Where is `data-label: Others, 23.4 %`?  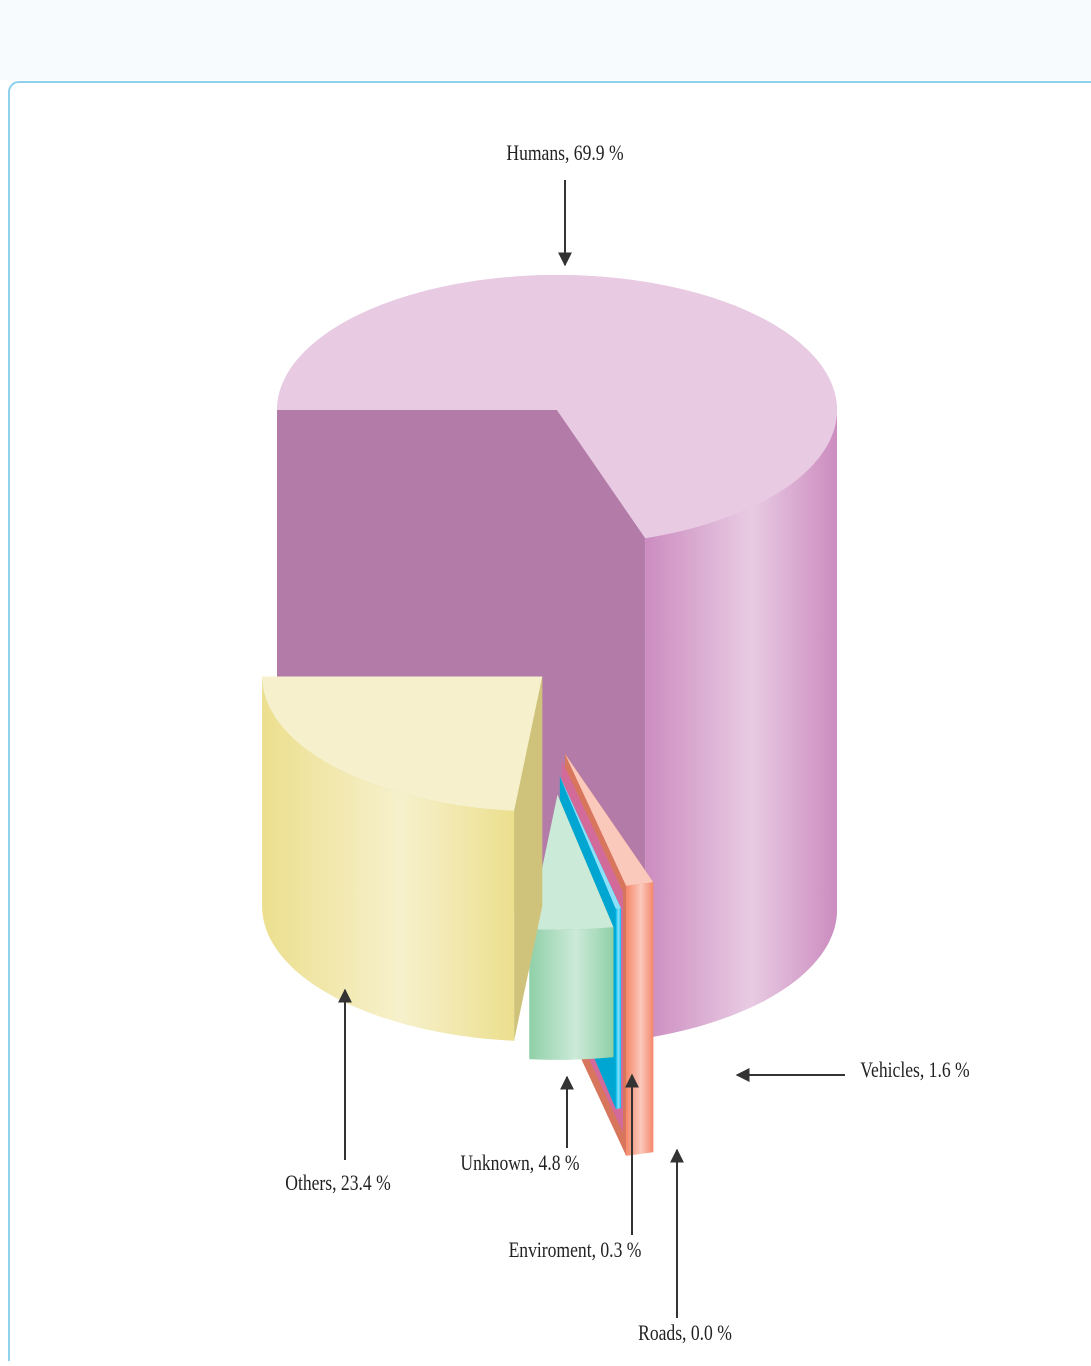
data-label: Others, 23.4 % is located at coordinates (338, 1183).